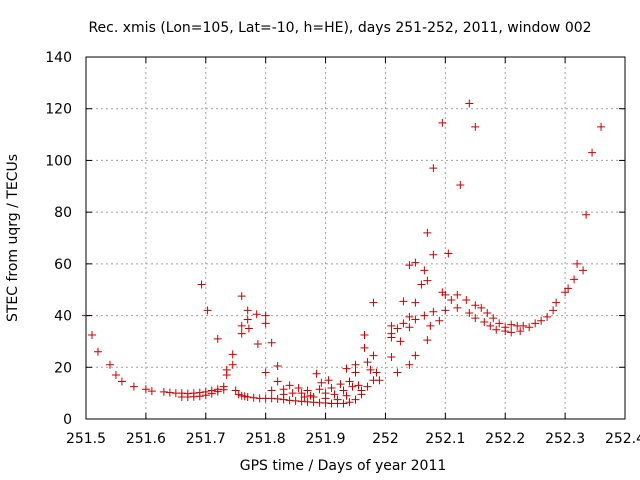 This screenshot has width=640, height=480. What do you see at coordinates (63, 265) in the screenshot?
I see `y-tick-label: 60` at bounding box center [63, 265].